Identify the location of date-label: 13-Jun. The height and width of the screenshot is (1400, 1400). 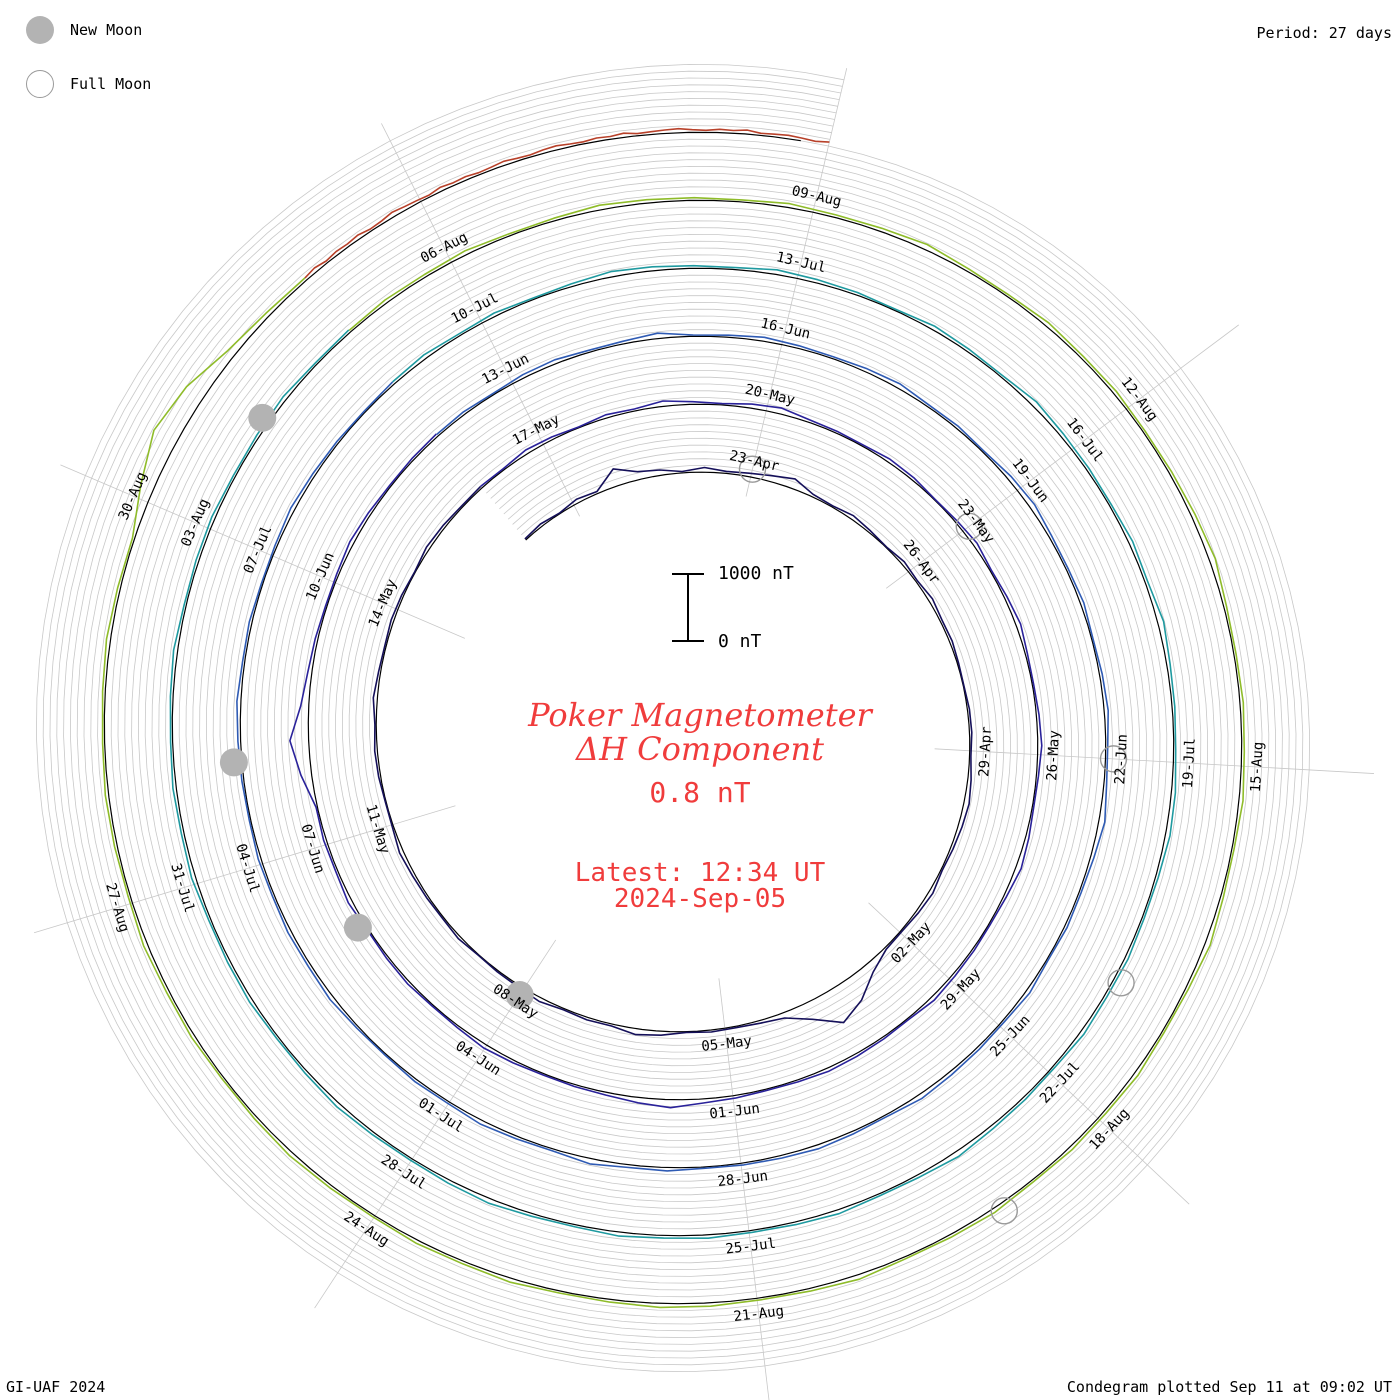
(505, 369).